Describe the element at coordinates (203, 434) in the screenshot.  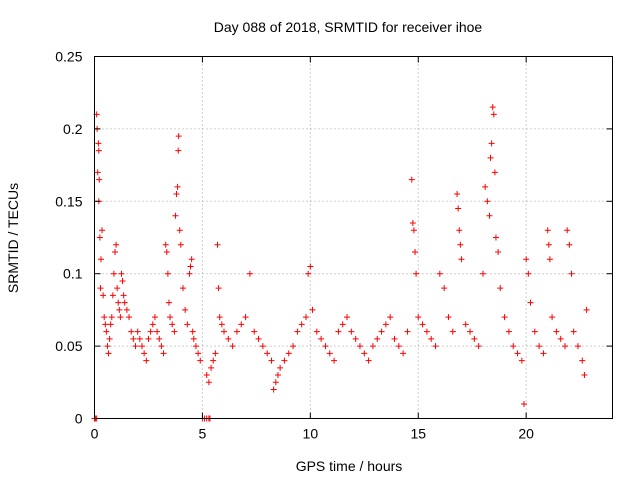
I see `x-tick-label: 5` at that location.